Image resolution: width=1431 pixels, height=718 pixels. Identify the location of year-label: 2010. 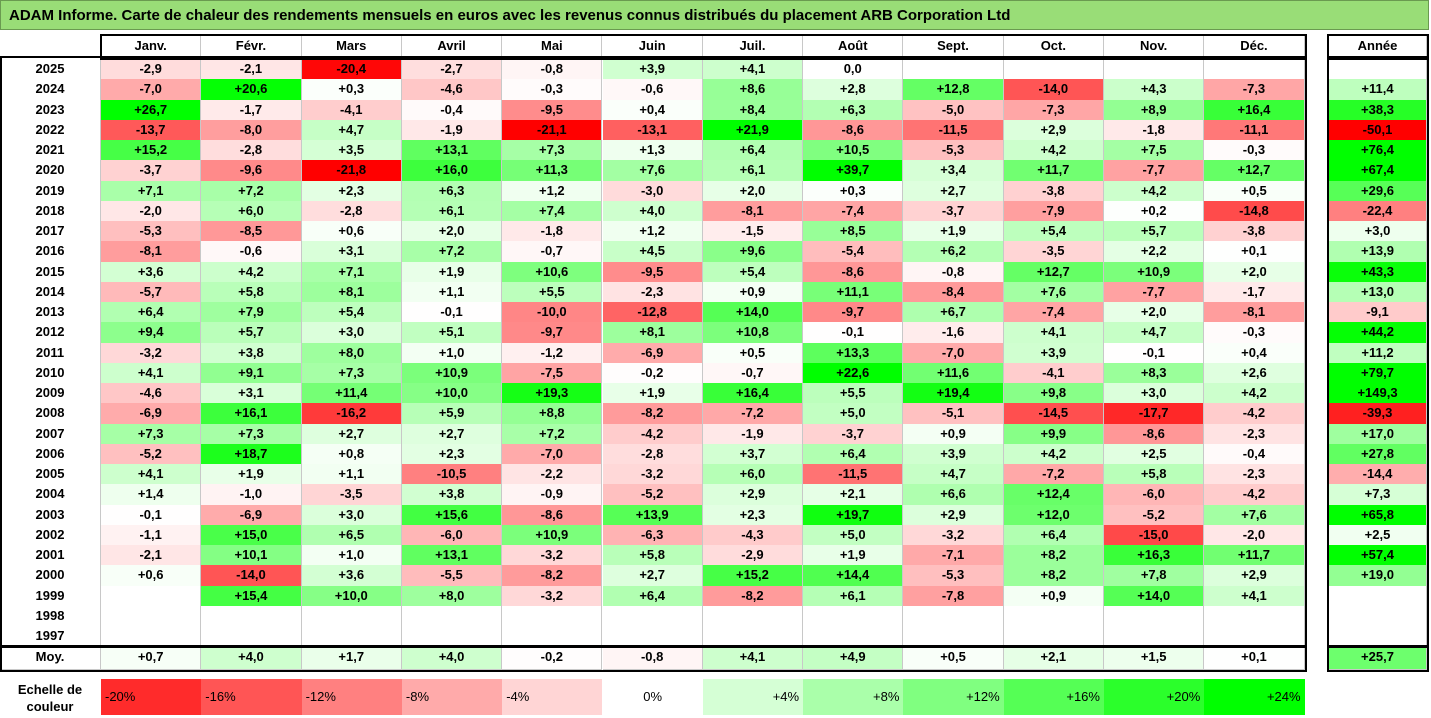
(50, 373).